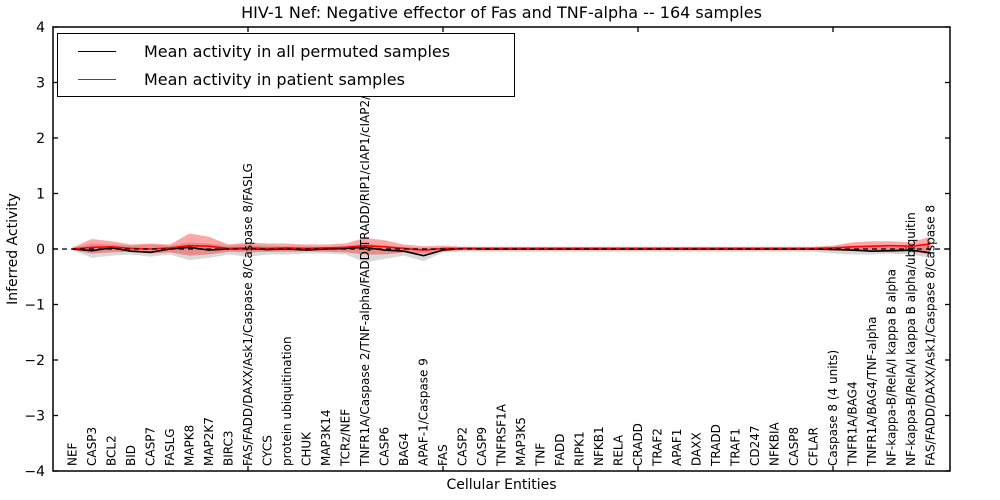  I want to click on y-tick-label: 1, so click(40, 195).